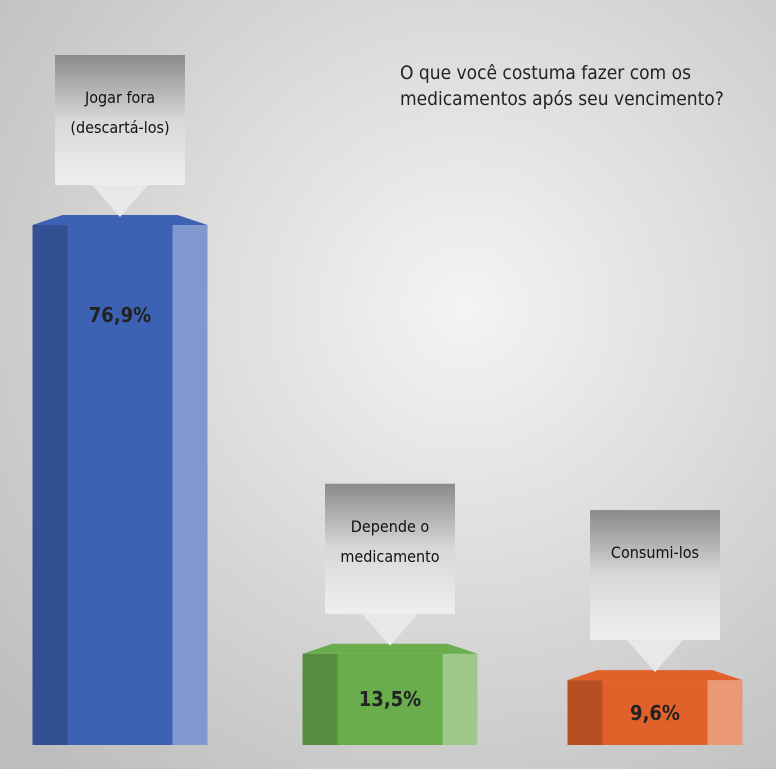  I want to click on category-label: Depende o medicamento, so click(390, 541).